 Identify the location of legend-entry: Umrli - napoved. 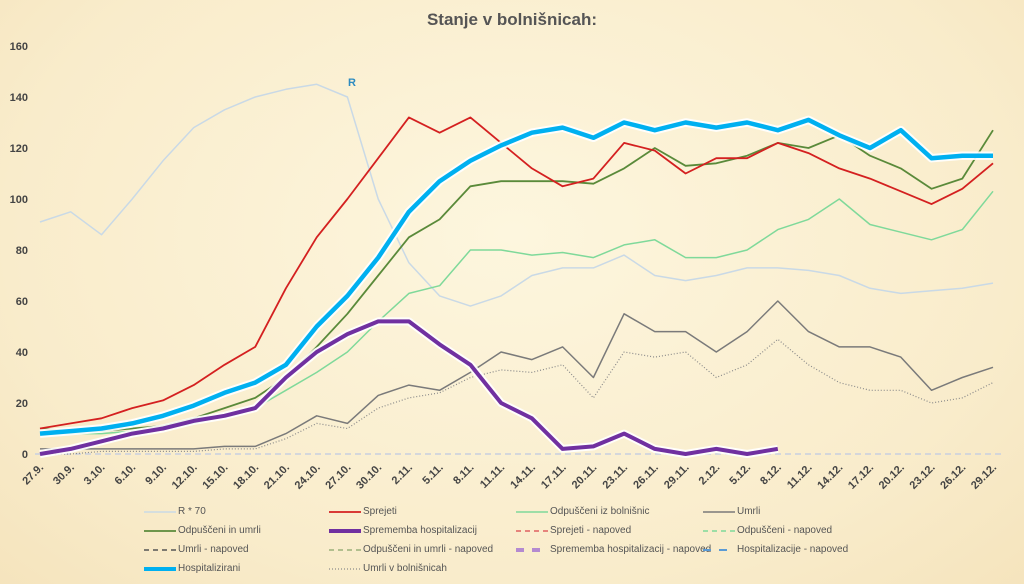
(196, 549).